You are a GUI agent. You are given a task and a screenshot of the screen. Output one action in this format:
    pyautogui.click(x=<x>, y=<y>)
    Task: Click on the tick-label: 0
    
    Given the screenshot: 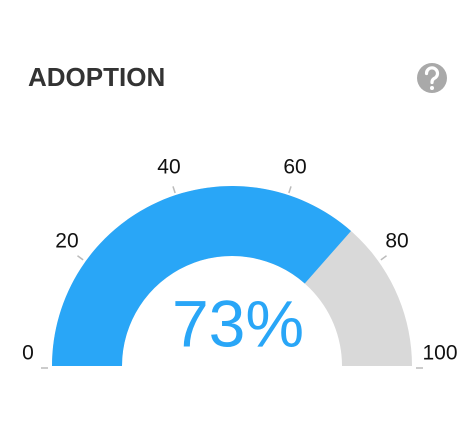 What is the action you would take?
    pyautogui.click(x=28, y=353)
    